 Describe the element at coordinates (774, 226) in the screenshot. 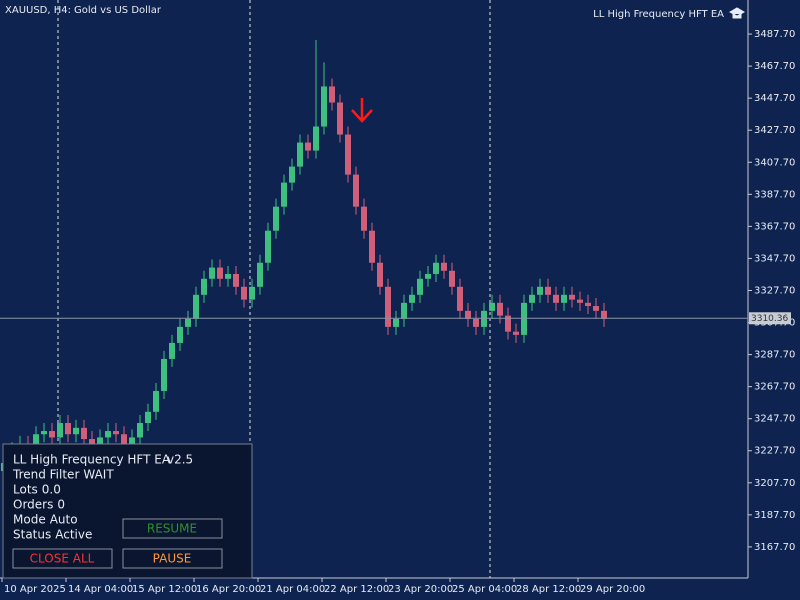

I see `y-tick-label: 3367.70` at that location.